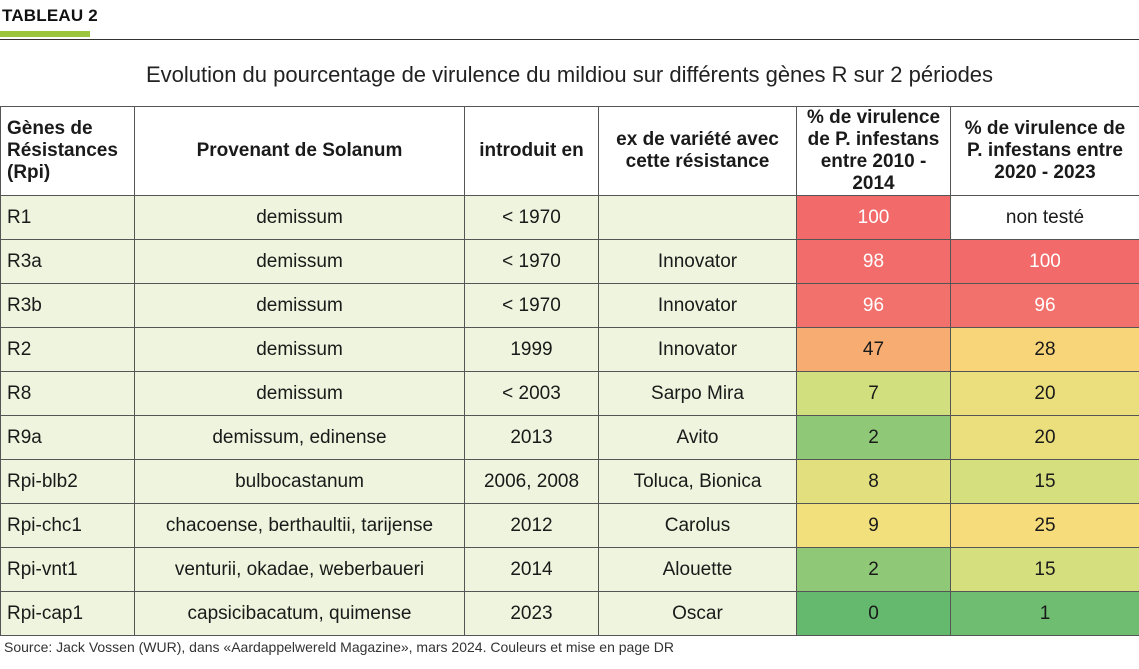 The height and width of the screenshot is (669, 1139). What do you see at coordinates (67, 437) in the screenshot?
I see `cell-gene: R9a` at bounding box center [67, 437].